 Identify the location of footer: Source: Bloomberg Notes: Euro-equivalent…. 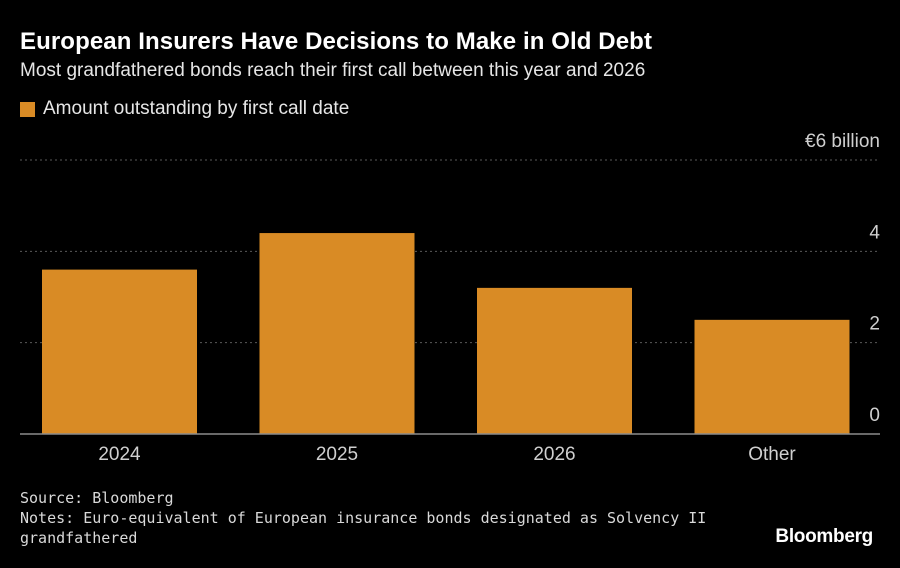
(363, 518).